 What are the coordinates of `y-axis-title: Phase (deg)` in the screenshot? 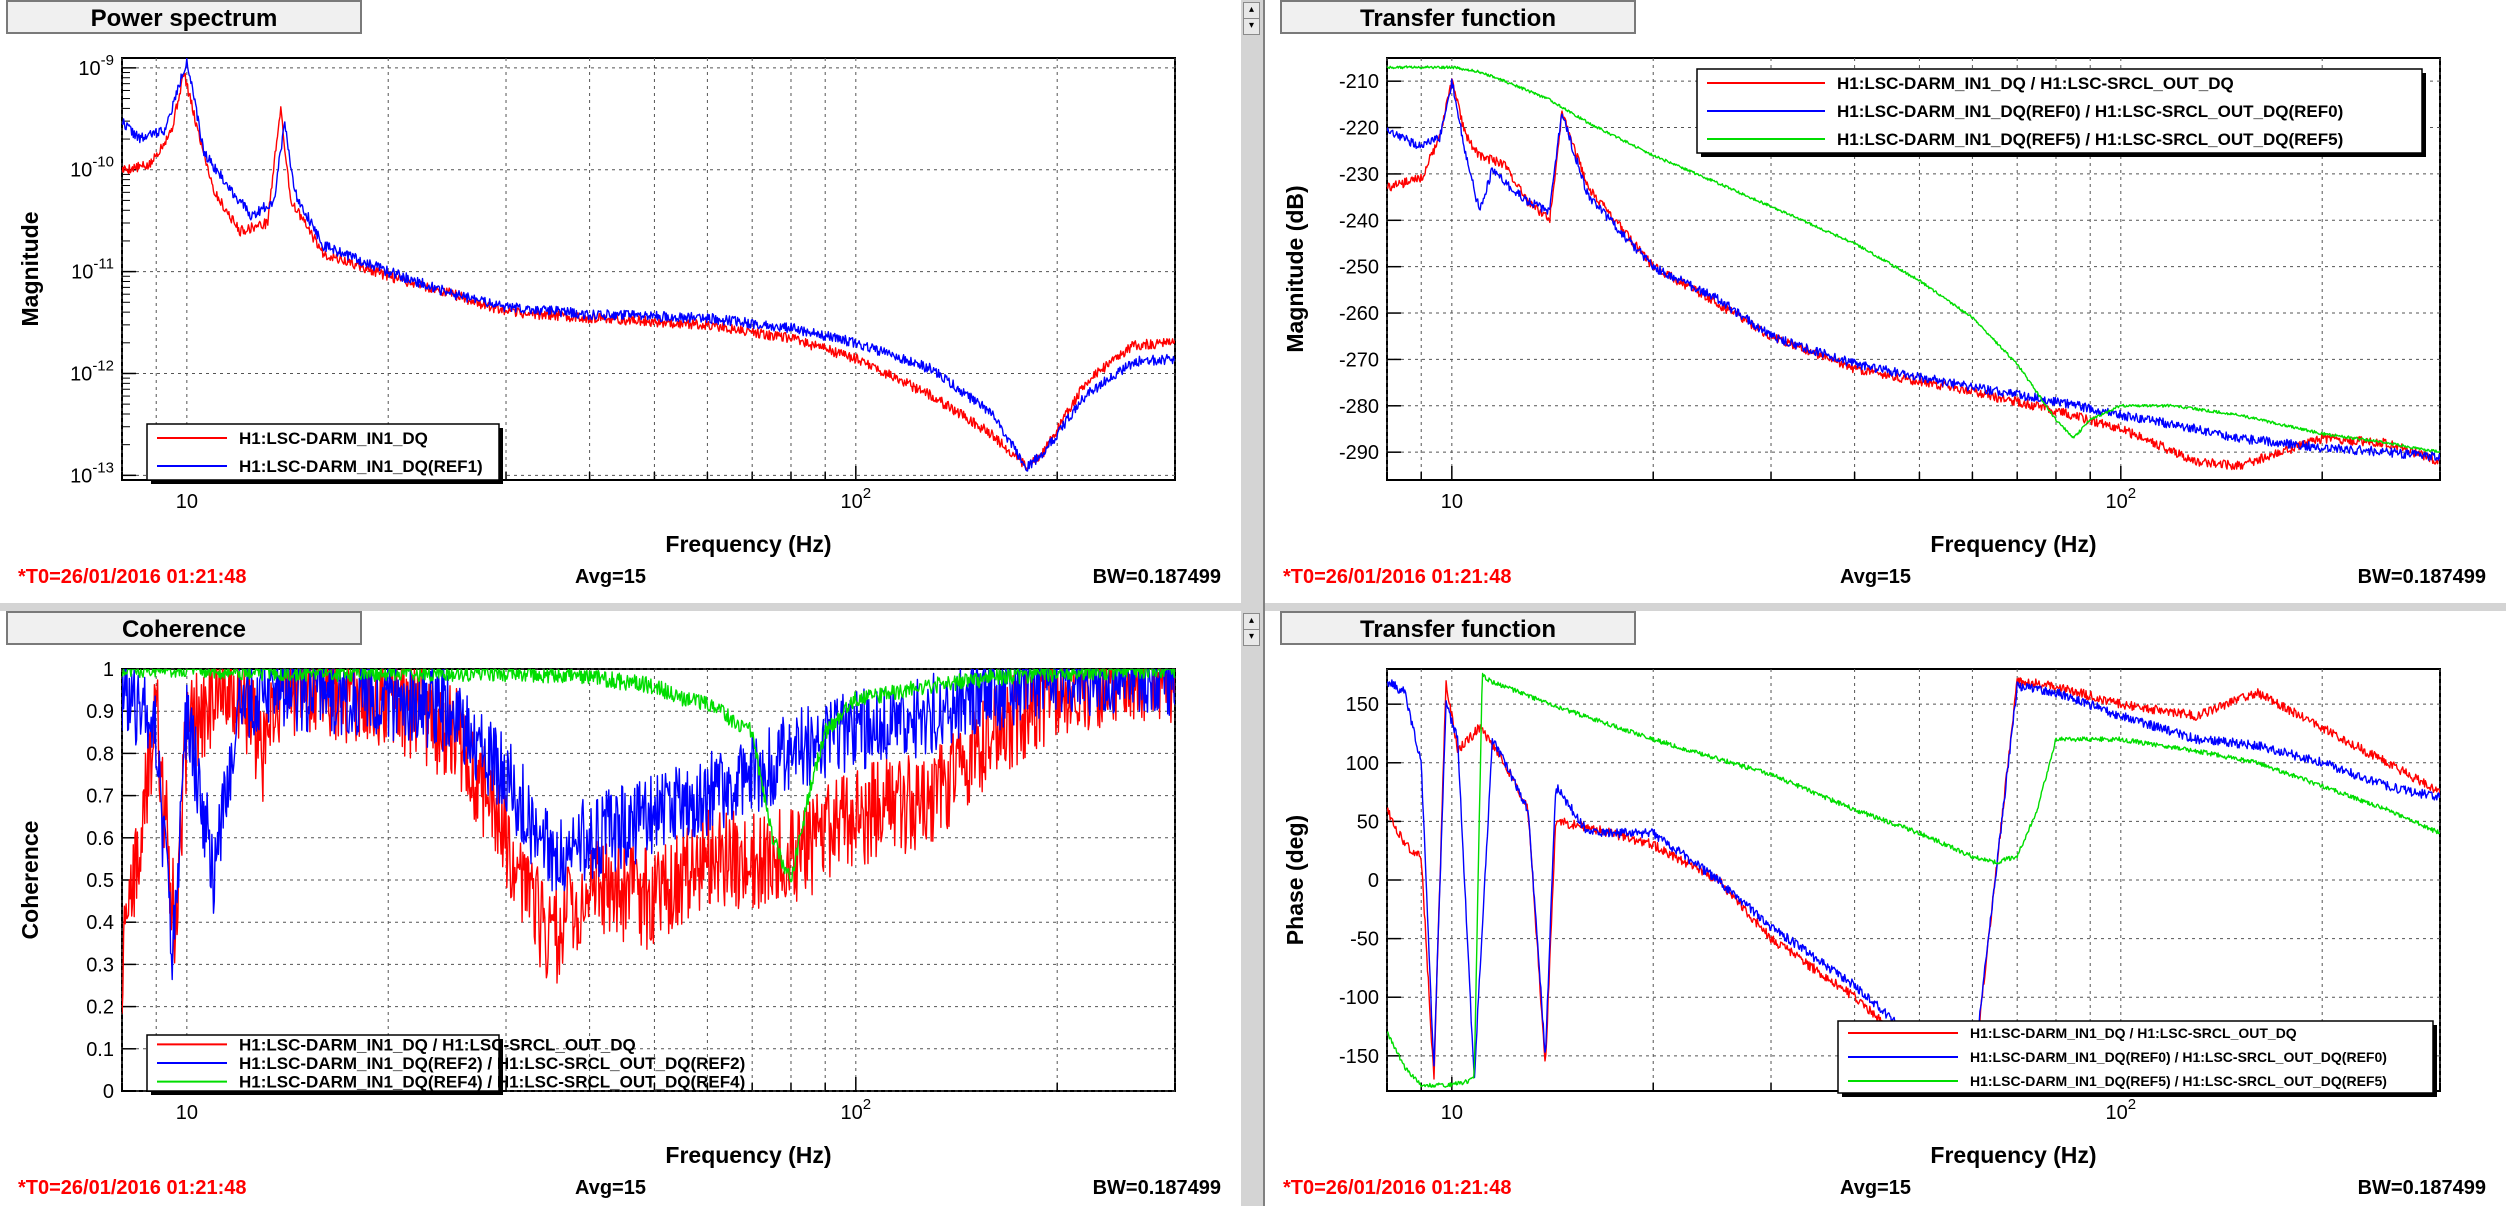 It's located at (1295, 880).